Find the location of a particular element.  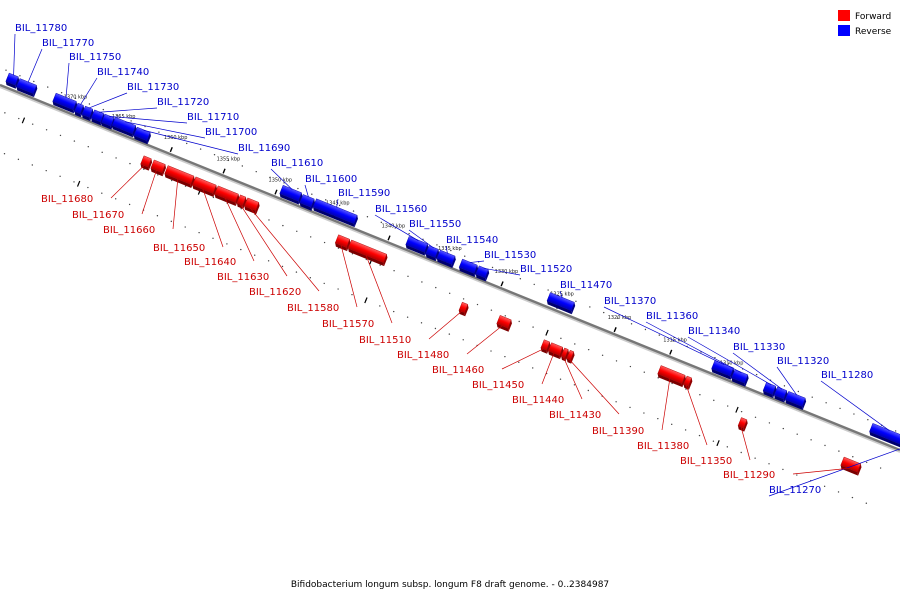

gene-label: BIL_11460 is located at coordinates (458, 370).